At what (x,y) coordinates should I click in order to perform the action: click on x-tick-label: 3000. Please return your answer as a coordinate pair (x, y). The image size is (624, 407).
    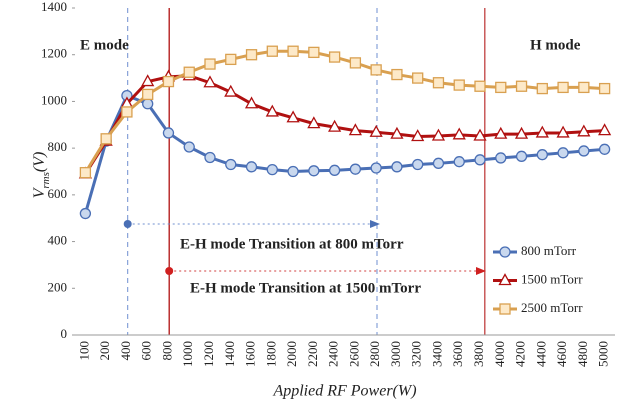
    Looking at the image, I should click on (395, 354).